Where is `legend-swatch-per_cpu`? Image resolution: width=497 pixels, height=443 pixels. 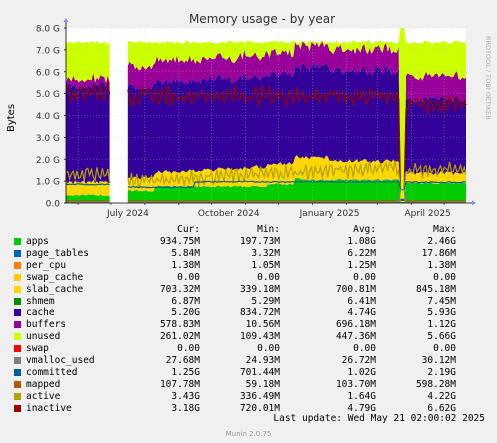
legend-swatch-per_cpu is located at coordinates (17, 265).